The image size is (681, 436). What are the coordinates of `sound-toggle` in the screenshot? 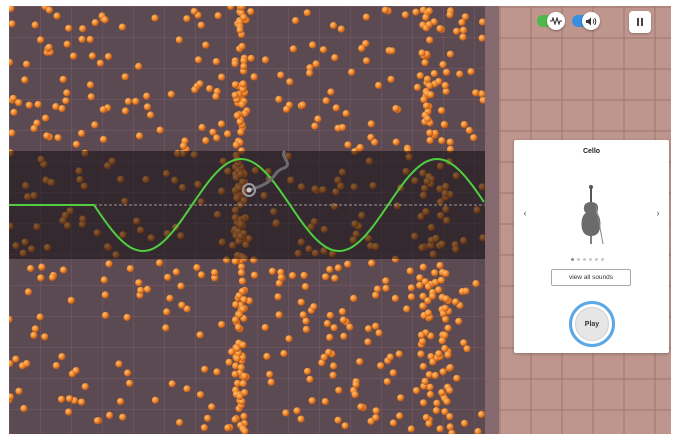 It's located at (587, 21).